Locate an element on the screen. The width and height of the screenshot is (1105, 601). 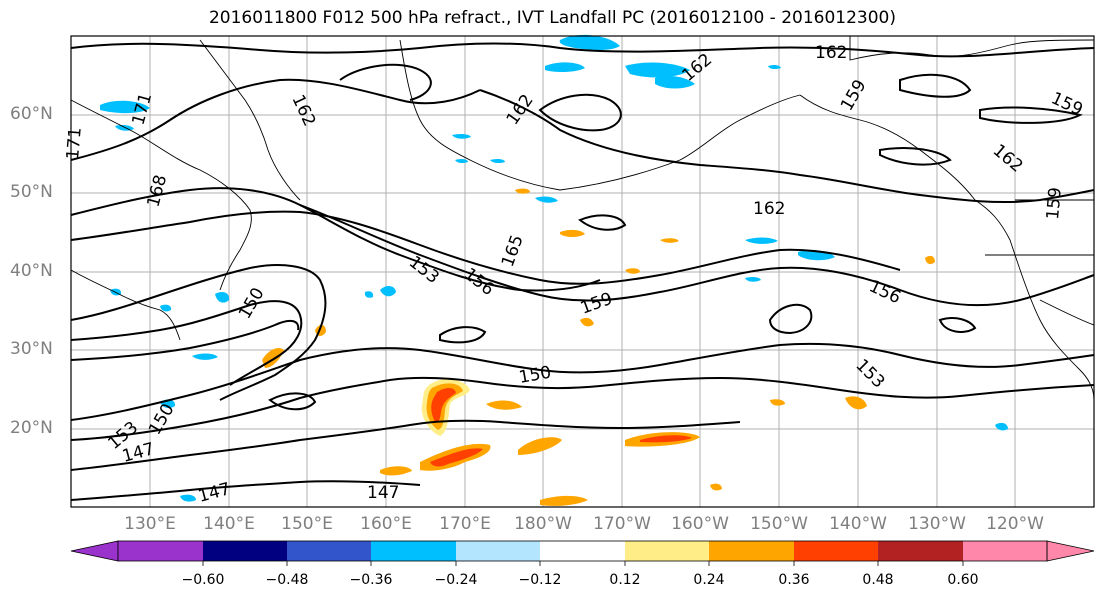
contour-label: 147 is located at coordinates (383, 493).